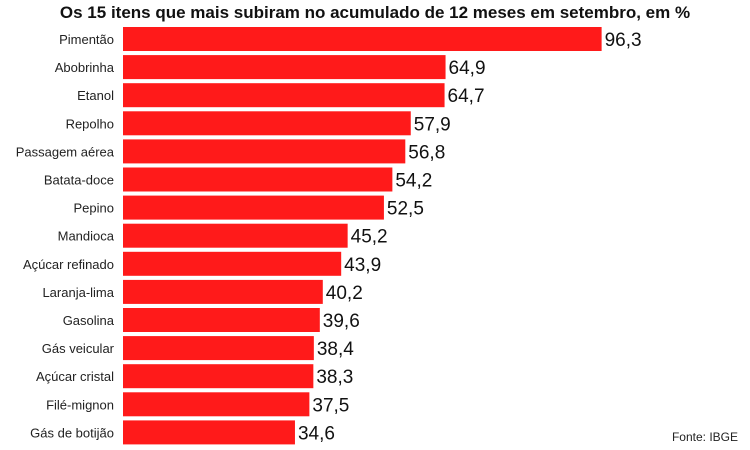  I want to click on category-label: Gás veicular, so click(78, 348).